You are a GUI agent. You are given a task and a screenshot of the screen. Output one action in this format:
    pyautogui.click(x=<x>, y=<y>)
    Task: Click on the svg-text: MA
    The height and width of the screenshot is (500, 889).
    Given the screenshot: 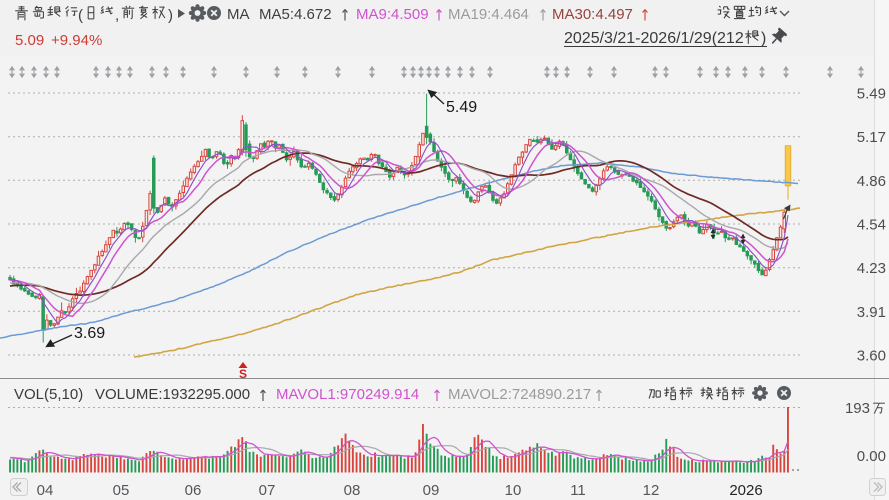 What is the action you would take?
    pyautogui.click(x=238, y=14)
    